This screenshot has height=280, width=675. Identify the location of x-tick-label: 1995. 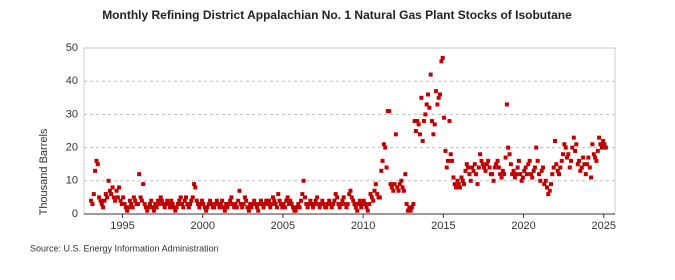
(122, 226).